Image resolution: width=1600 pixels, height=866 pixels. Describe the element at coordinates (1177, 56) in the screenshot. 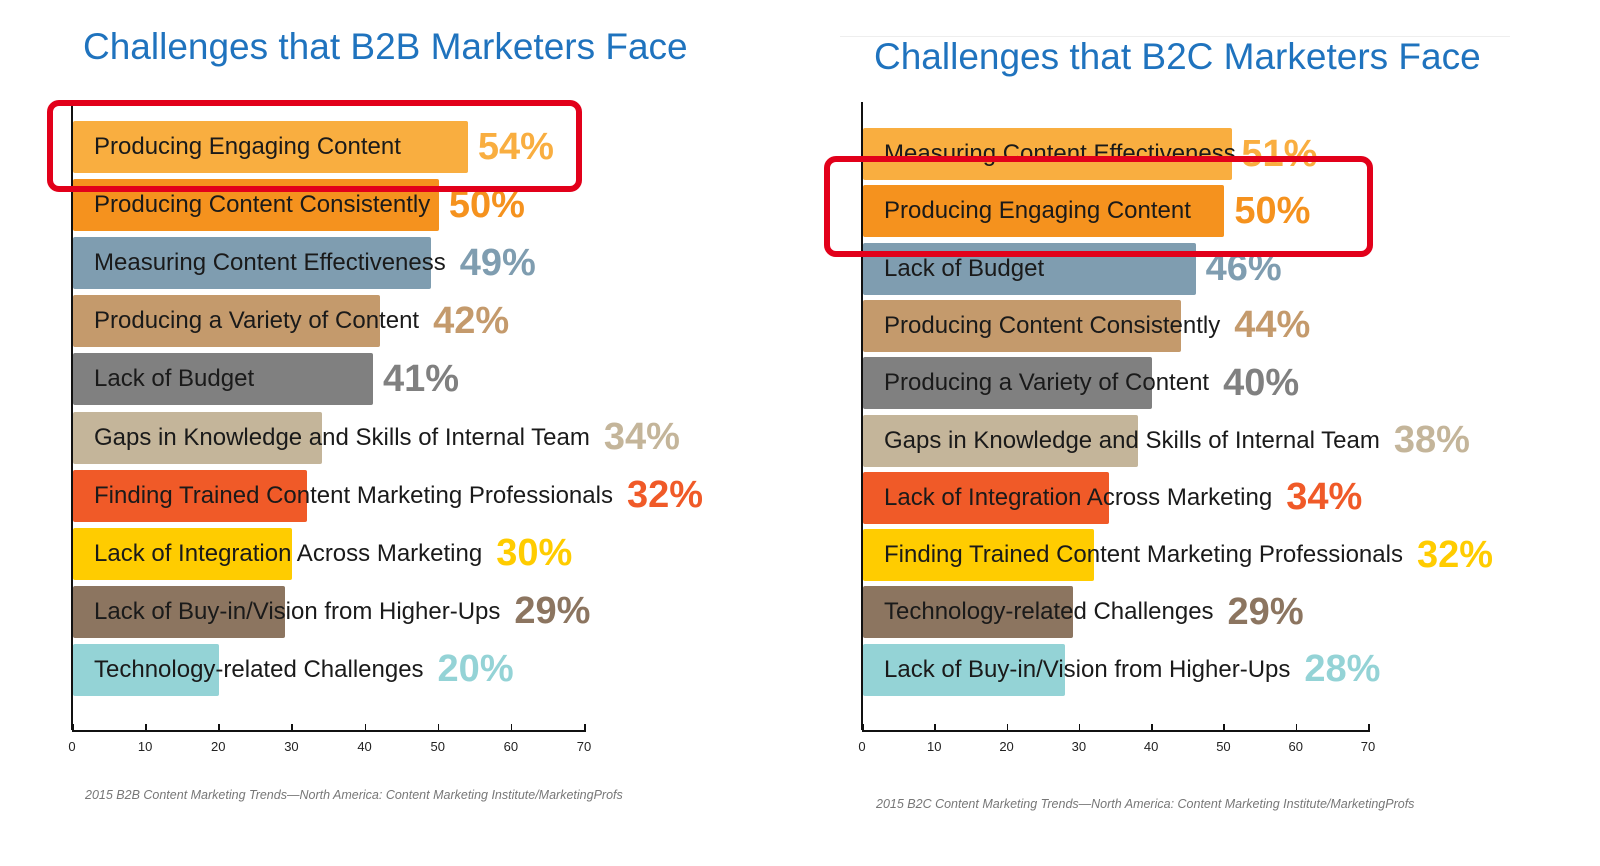

I see `chart-title-b2c: Challenges that B2C Marketers Face` at that location.